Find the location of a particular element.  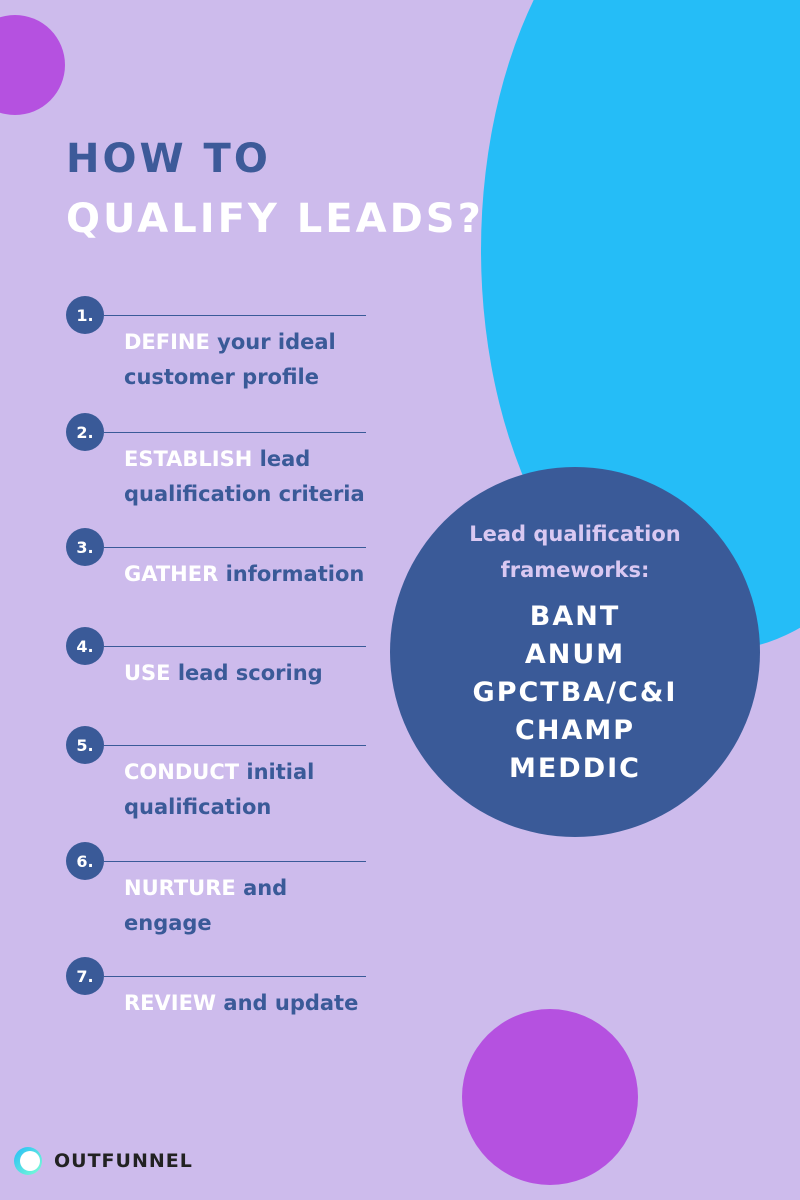

step-text: NURTURE and engage is located at coordinates (249, 906).